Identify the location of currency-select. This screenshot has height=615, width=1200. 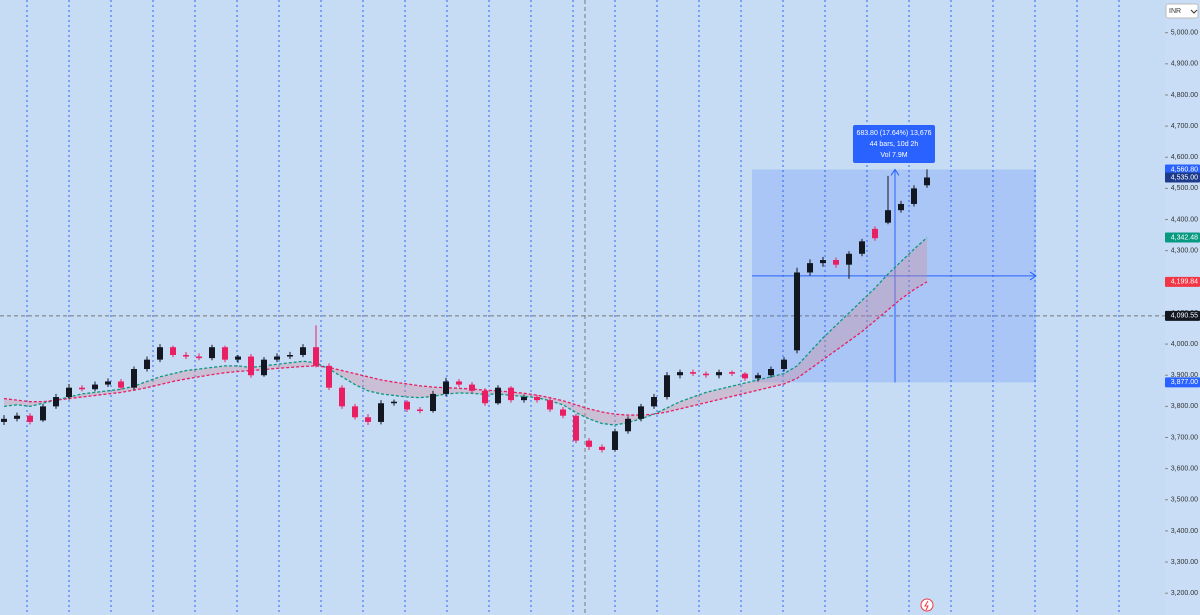
(1182, 11).